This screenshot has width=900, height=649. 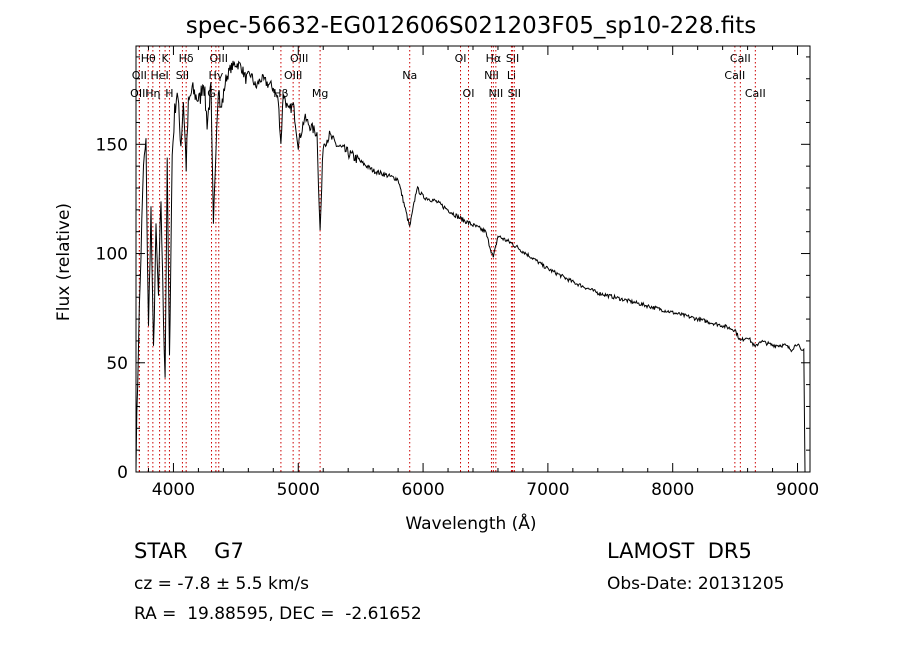 I want to click on y-tick-label-2: 100, so click(x=112, y=255).